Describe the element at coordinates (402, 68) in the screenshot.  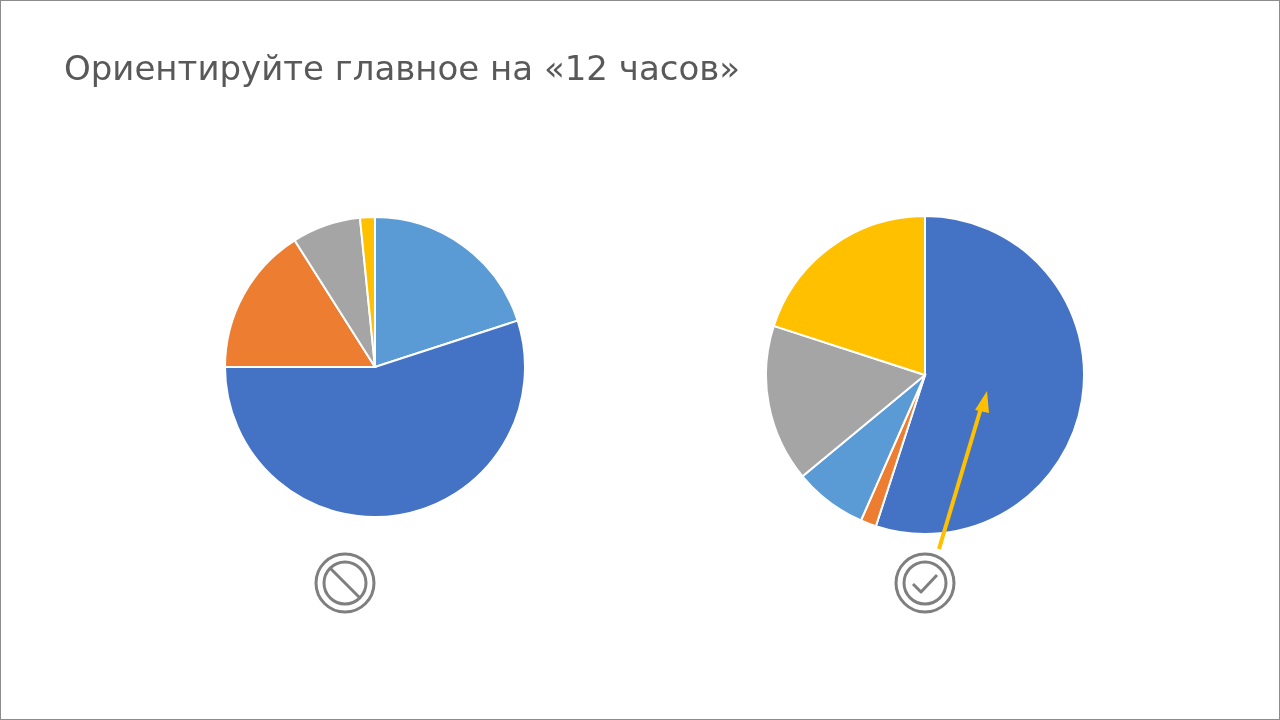
I see `chart-title: Ориентируйте главное на «12 часов»` at that location.